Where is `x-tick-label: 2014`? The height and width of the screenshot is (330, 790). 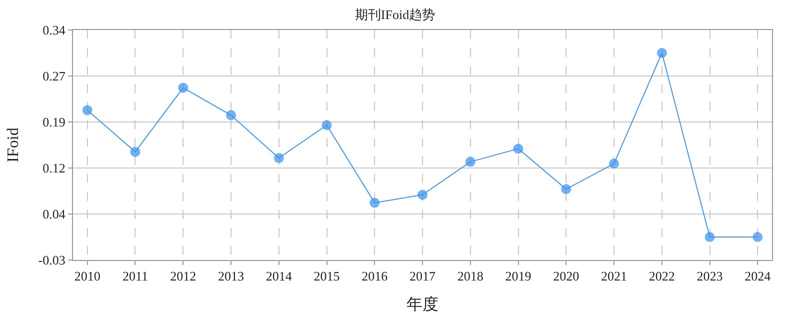 x-tick-label: 2014 is located at coordinates (279, 276).